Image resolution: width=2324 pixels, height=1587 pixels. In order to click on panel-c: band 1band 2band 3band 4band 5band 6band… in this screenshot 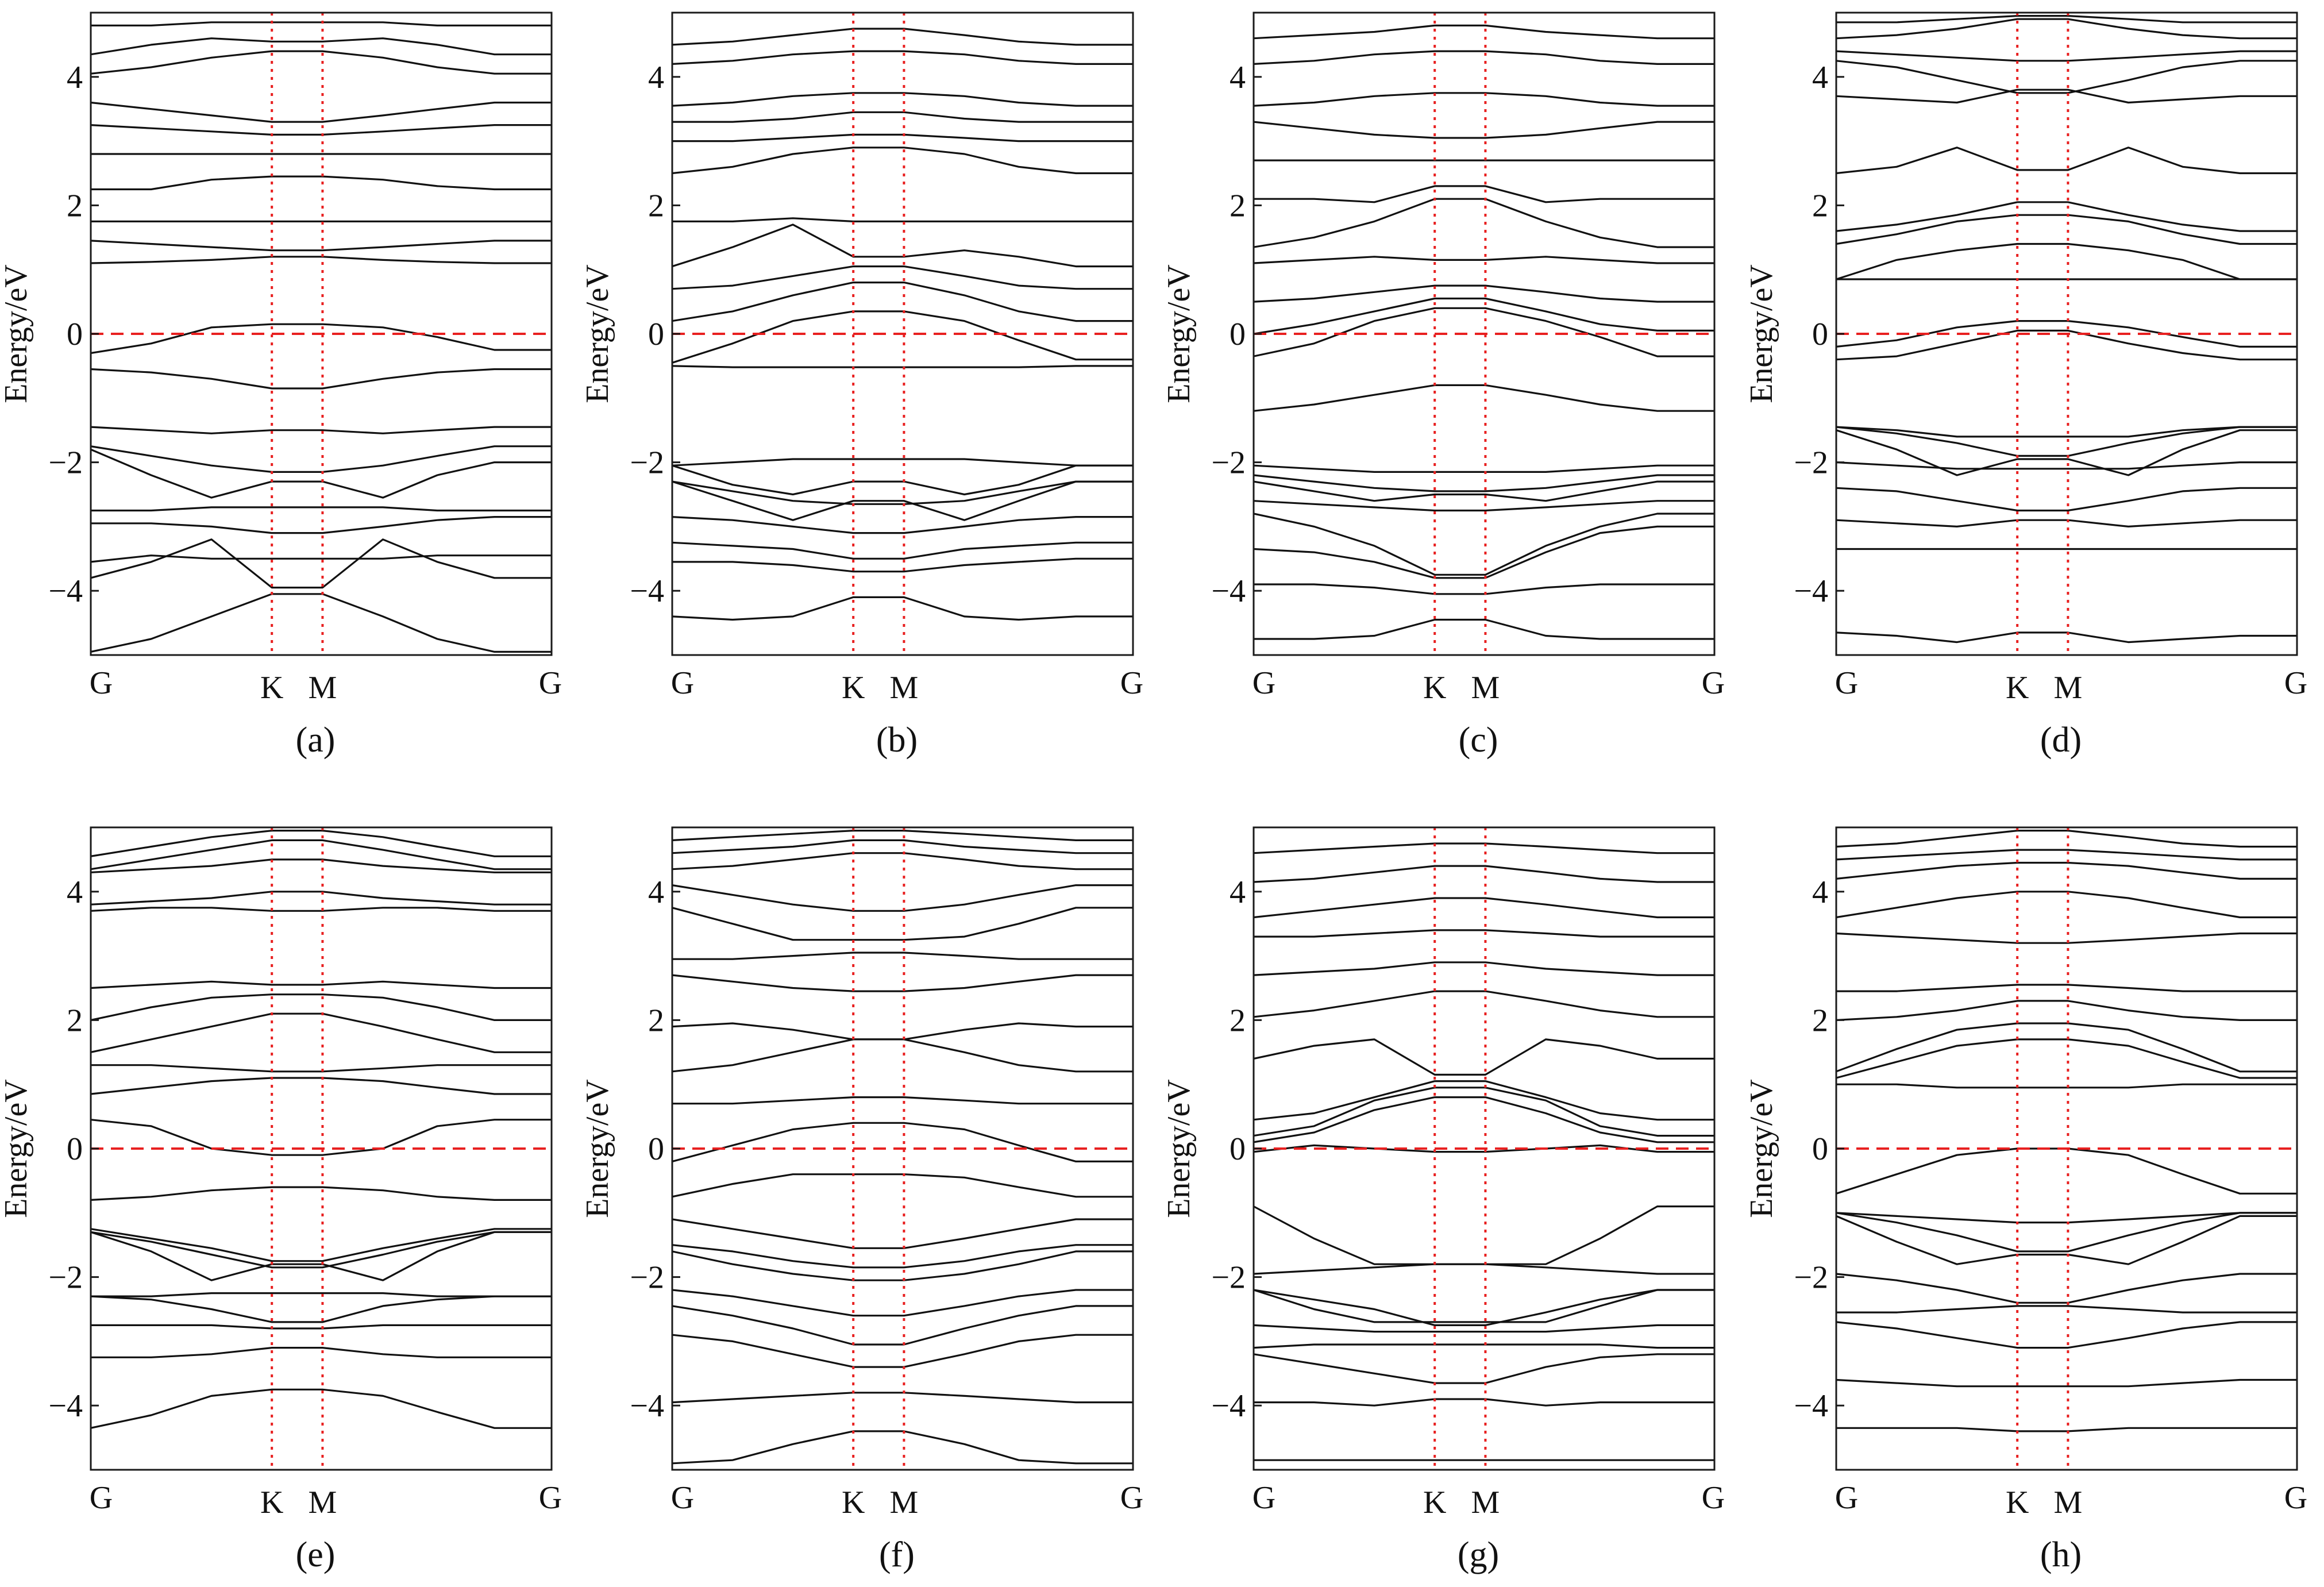, I will do `click(1443, 385)`.